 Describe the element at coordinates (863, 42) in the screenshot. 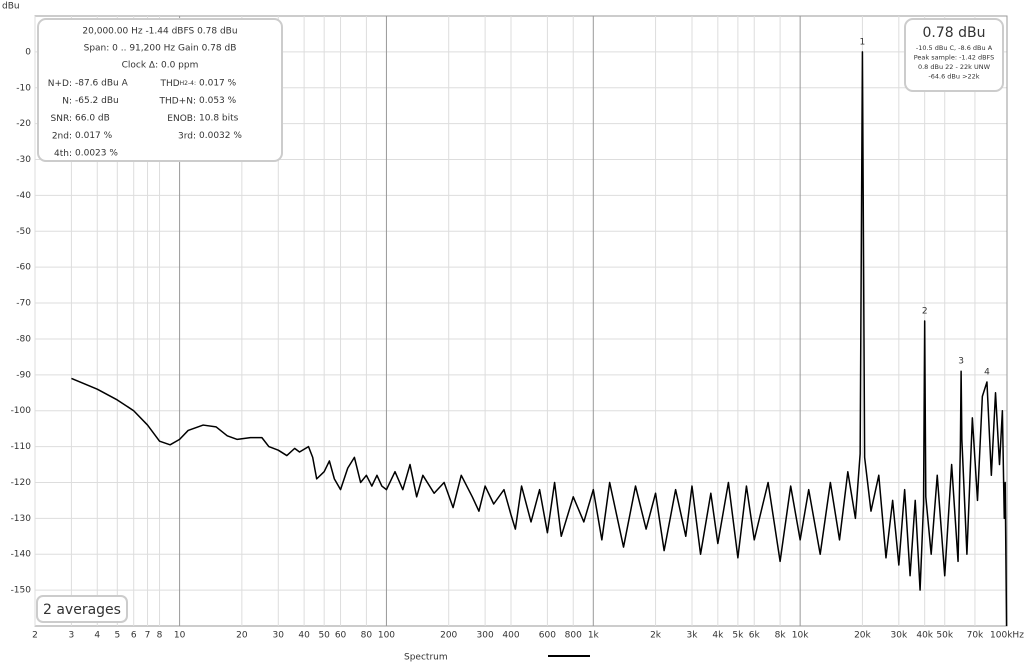

I see `peak-marker: 1` at that location.